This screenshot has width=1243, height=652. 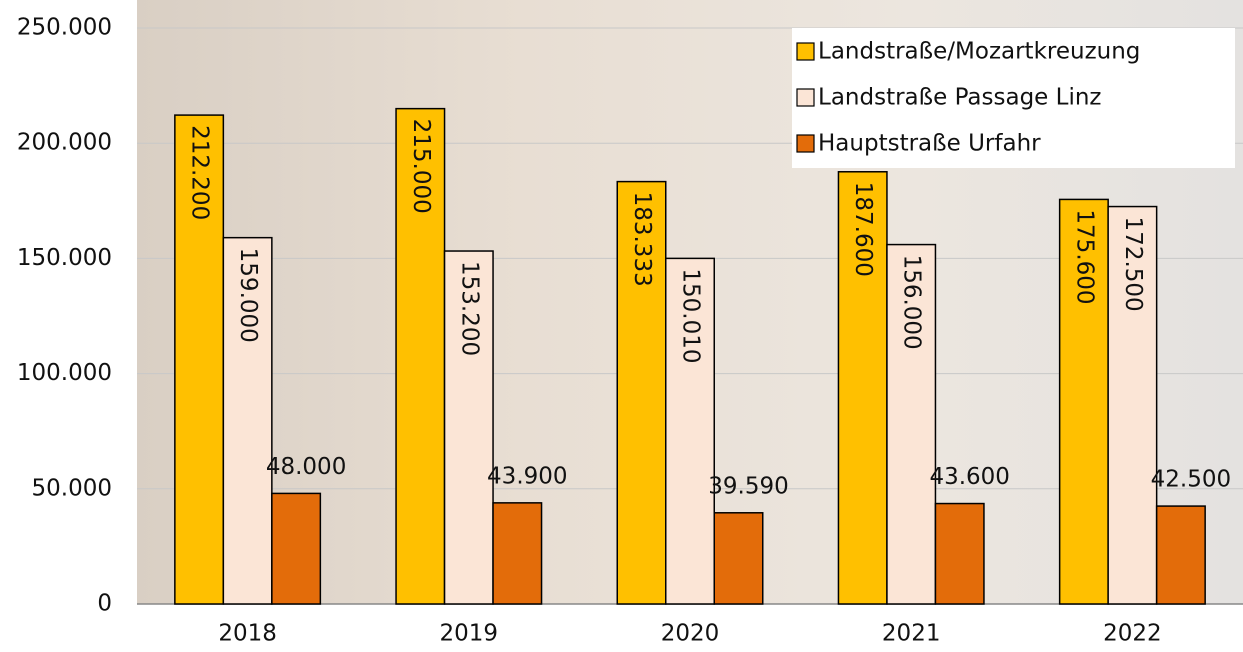 I want to click on data-label: 175.600, so click(x=1084, y=256).